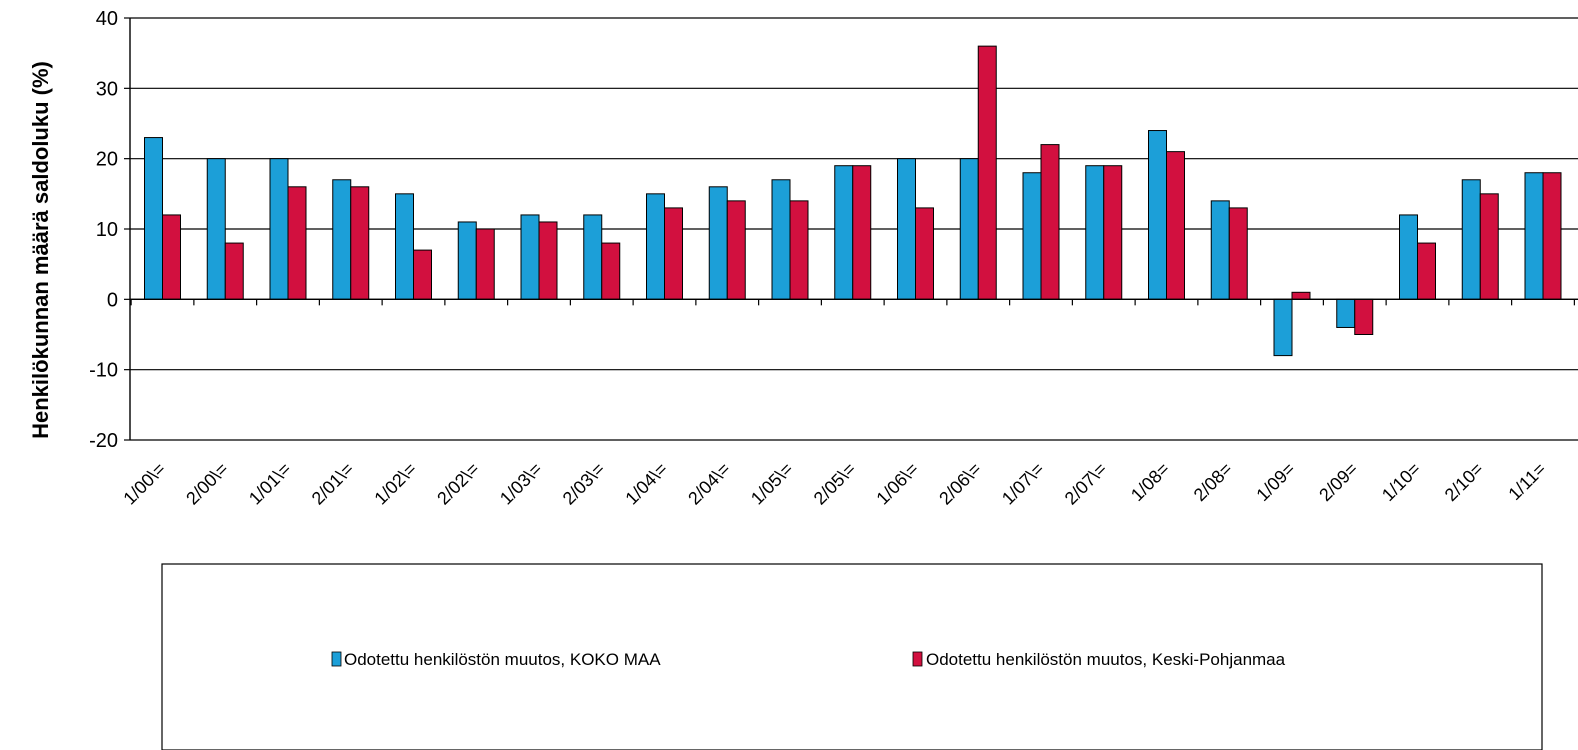 The image size is (1578, 750). I want to click on y-tick-labels: 40 30 20 10 0 -10 -20, so click(103, 230).